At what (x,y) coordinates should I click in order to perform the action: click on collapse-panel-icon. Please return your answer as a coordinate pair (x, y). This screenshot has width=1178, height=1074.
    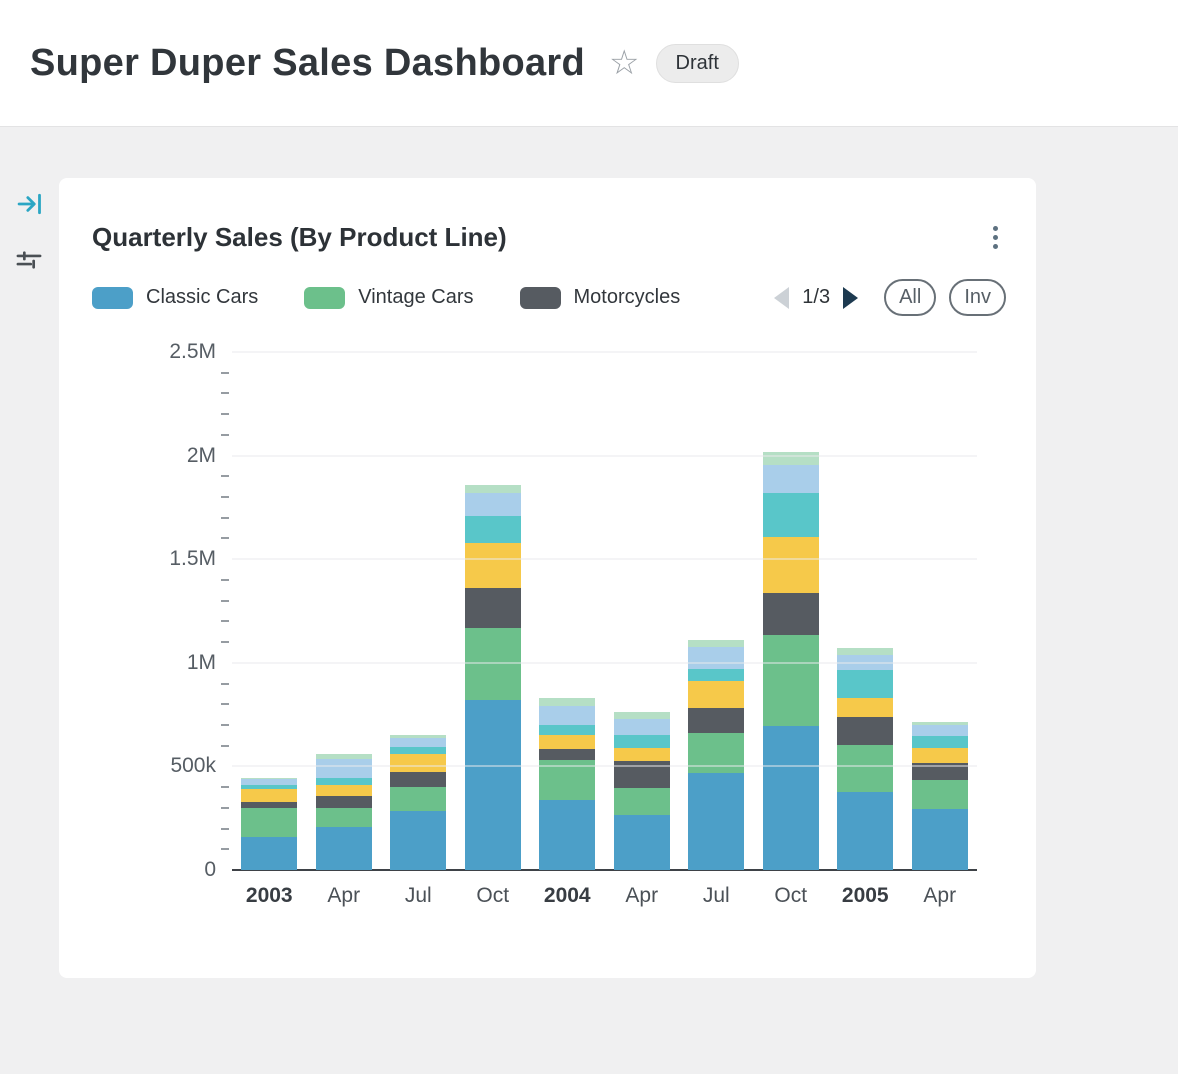
    Looking at the image, I should click on (29, 204).